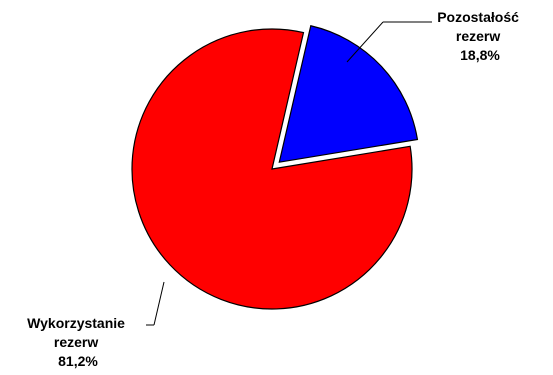 Image resolution: width=553 pixels, height=375 pixels. What do you see at coordinates (480, 55) in the screenshot?
I see `slice-label-remaining-value: 18,8%` at bounding box center [480, 55].